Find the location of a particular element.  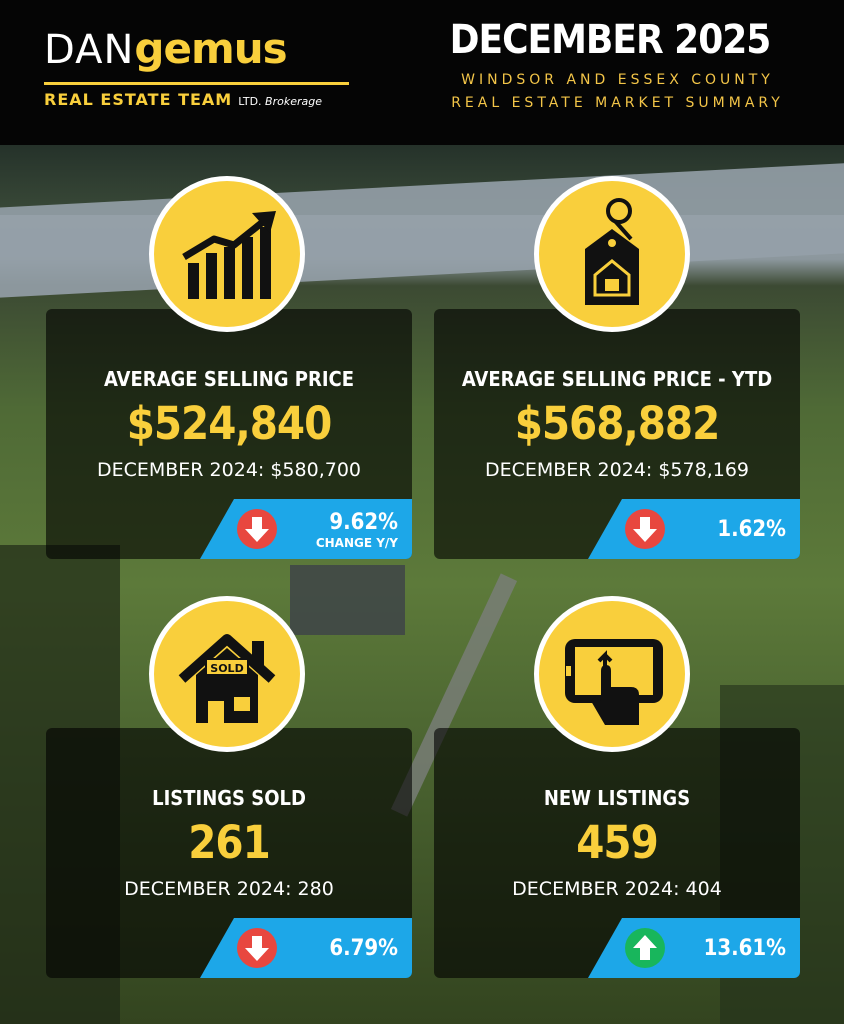

change-percent: 1.62% is located at coordinates (751, 529).